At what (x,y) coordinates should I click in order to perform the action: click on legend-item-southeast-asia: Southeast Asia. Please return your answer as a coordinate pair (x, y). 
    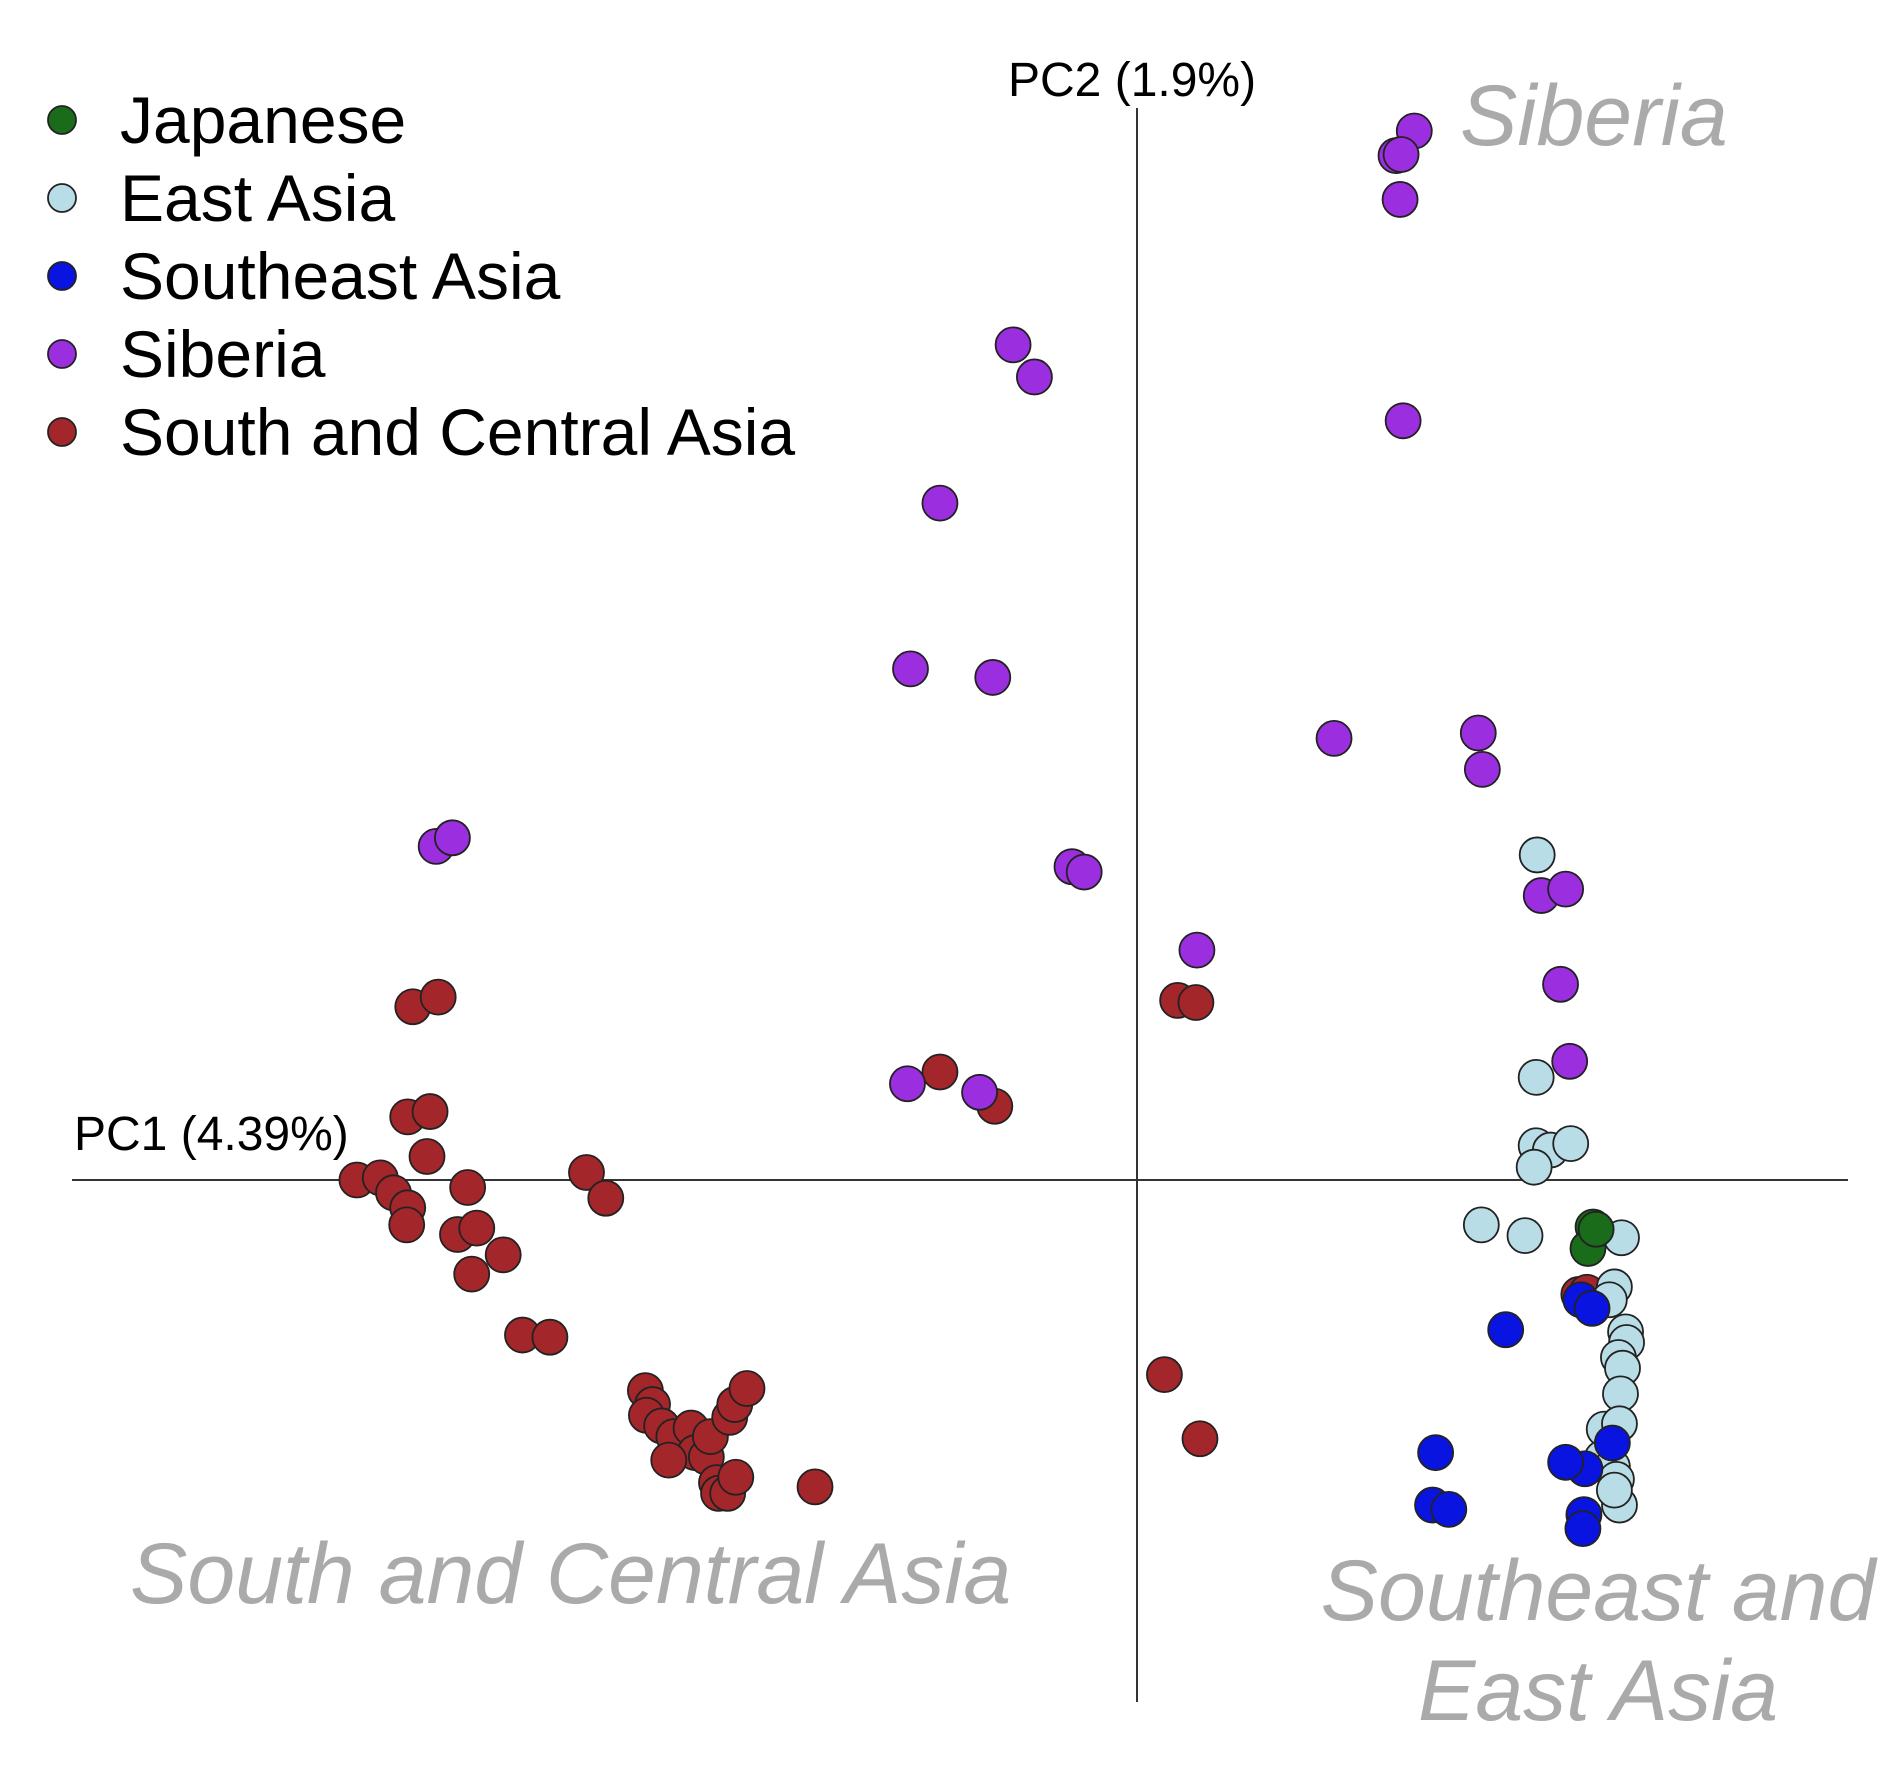
    Looking at the image, I should click on (304, 276).